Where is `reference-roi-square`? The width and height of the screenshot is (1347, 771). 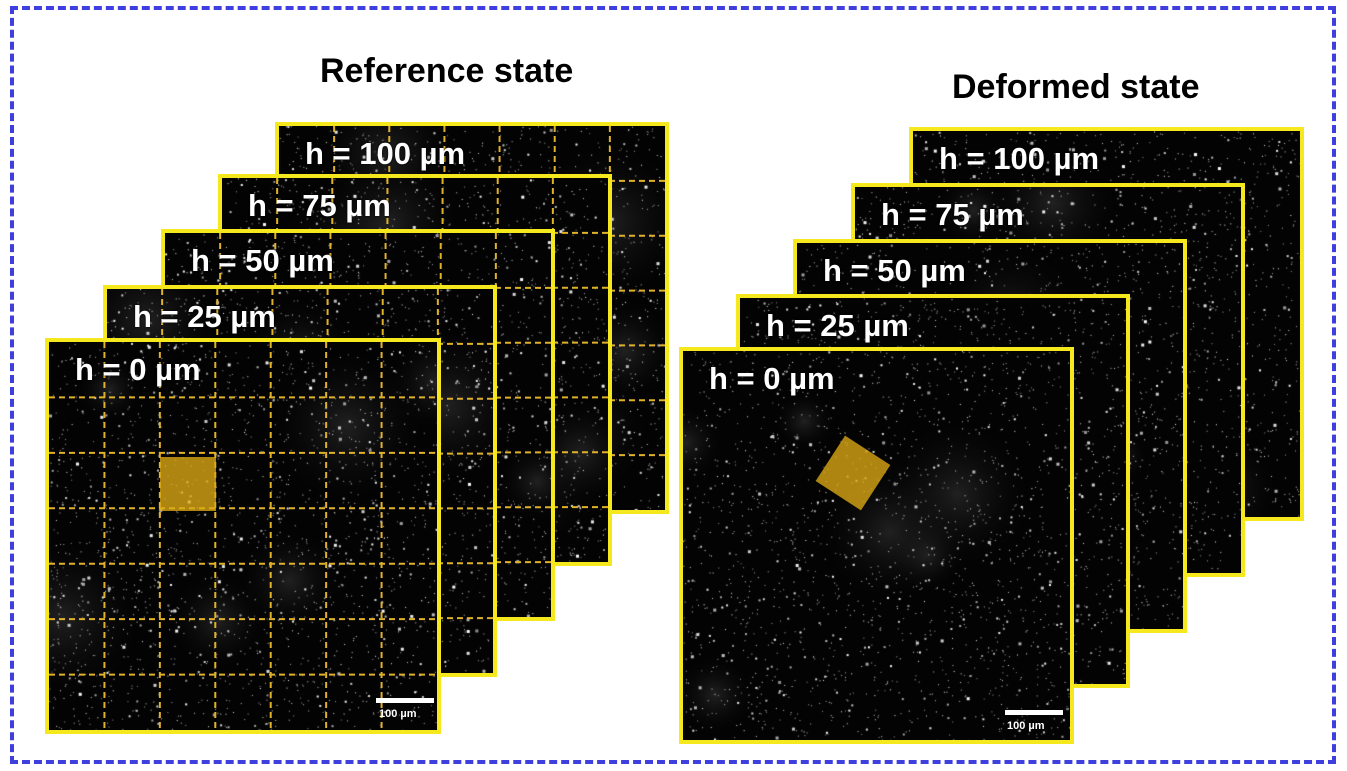
reference-roi-square is located at coordinates (188, 484).